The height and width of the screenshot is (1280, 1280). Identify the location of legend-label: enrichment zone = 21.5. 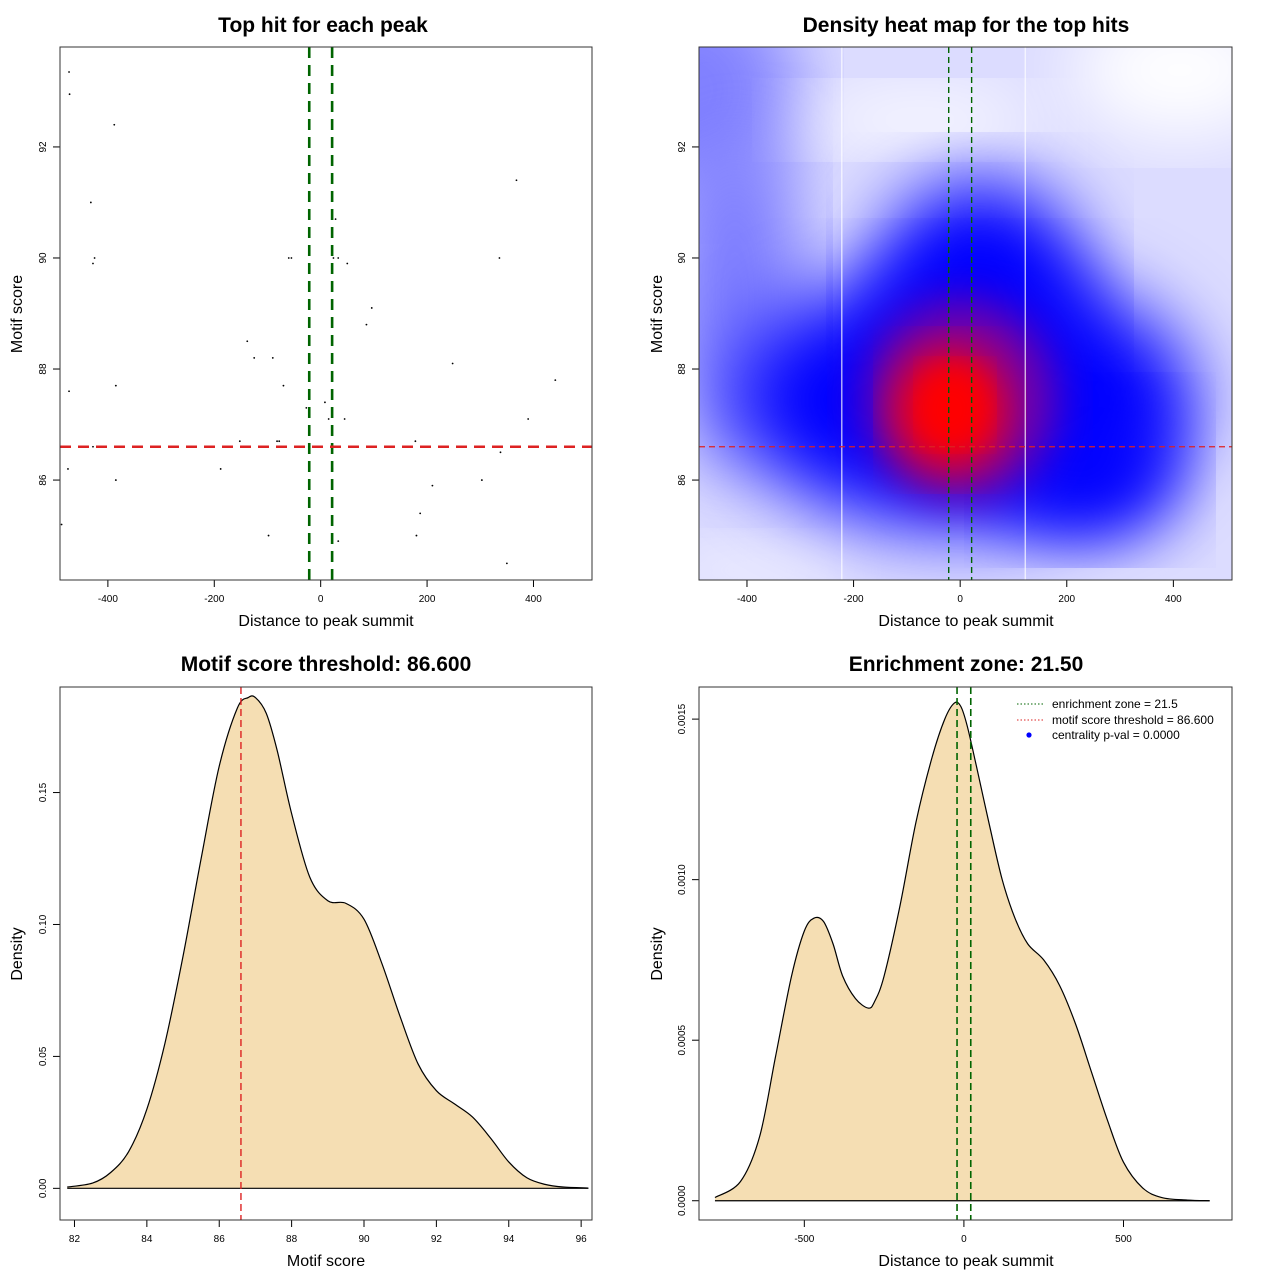
(1115, 704).